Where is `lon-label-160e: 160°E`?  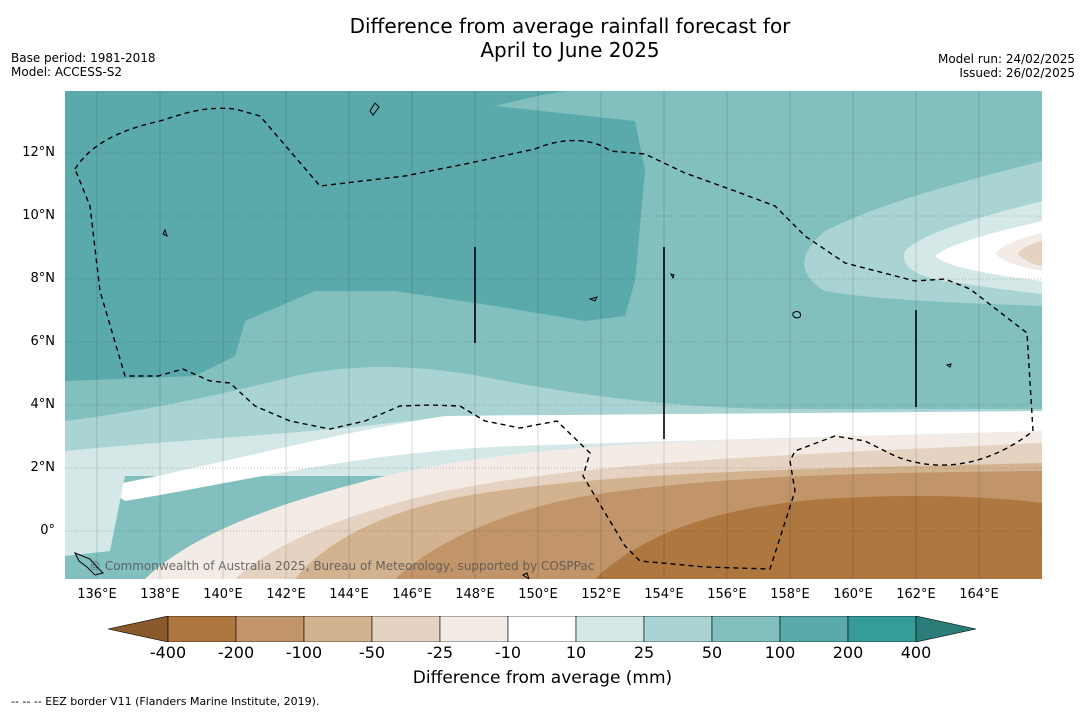 lon-label-160e: 160°E is located at coordinates (853, 594).